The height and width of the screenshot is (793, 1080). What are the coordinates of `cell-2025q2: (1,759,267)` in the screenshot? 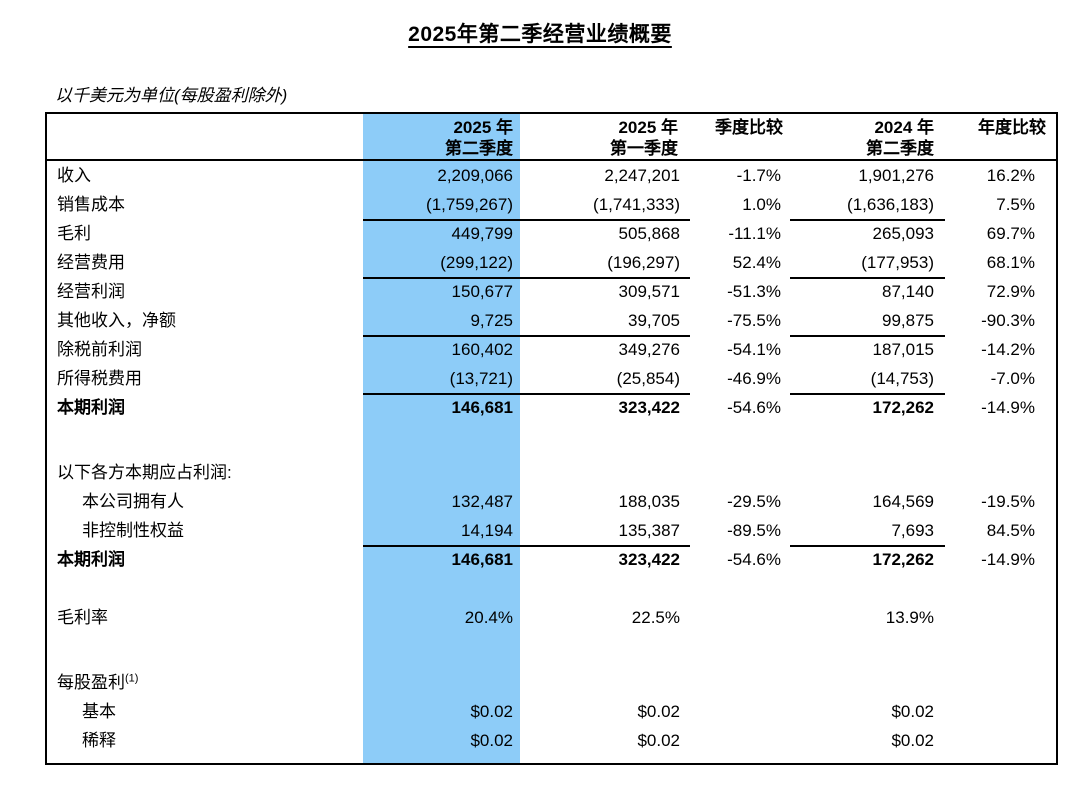 It's located at (441, 205).